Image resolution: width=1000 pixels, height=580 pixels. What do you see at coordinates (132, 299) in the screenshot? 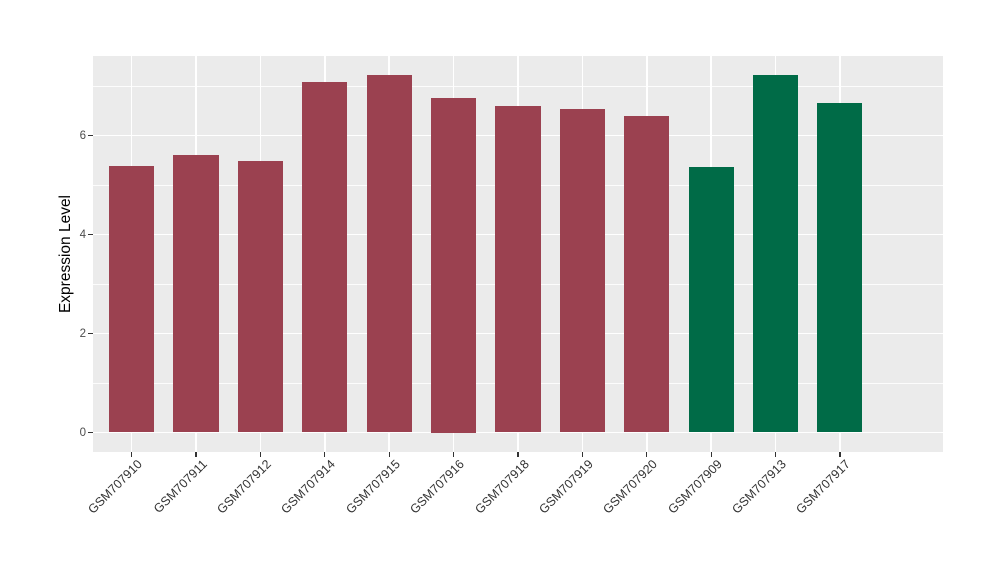
I see `bar-gsm707910` at bounding box center [132, 299].